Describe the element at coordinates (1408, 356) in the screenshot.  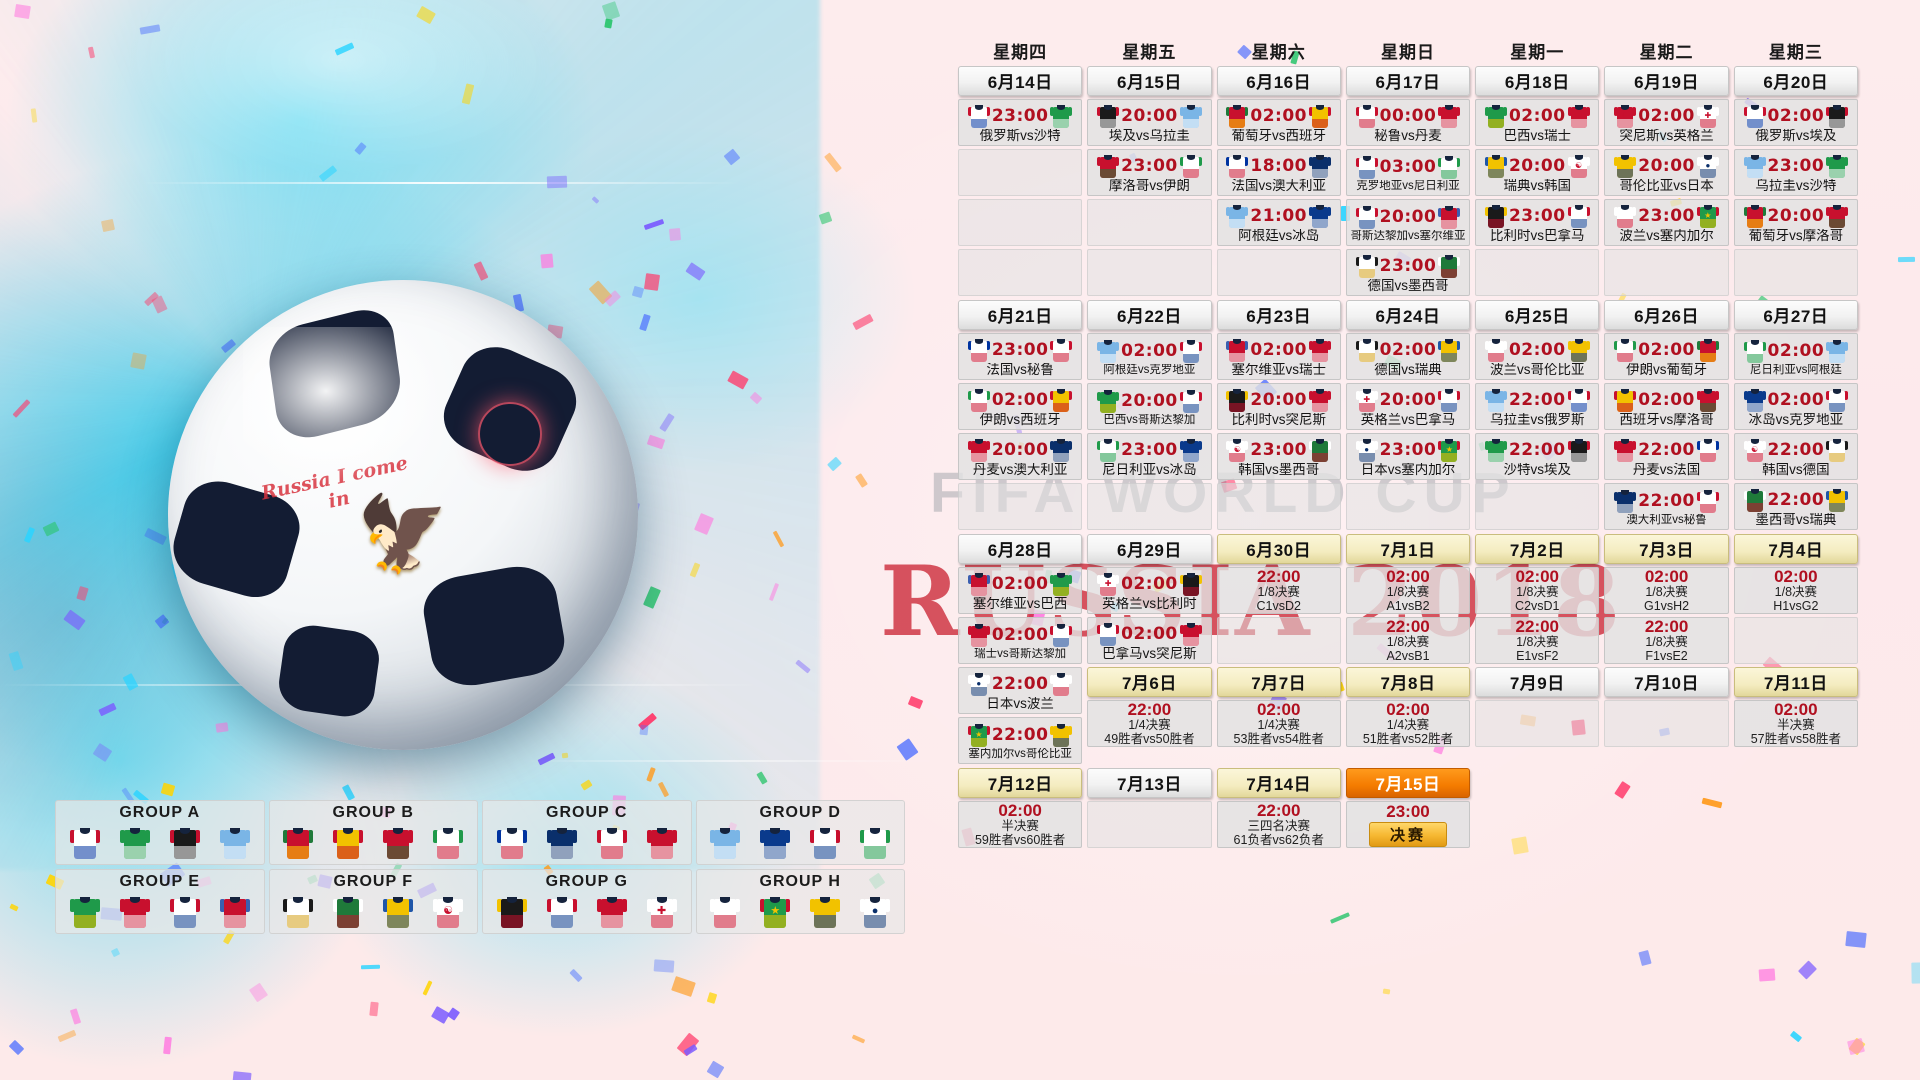
I see `group-match-cell: 02:00 德国vs瑞典` at that location.